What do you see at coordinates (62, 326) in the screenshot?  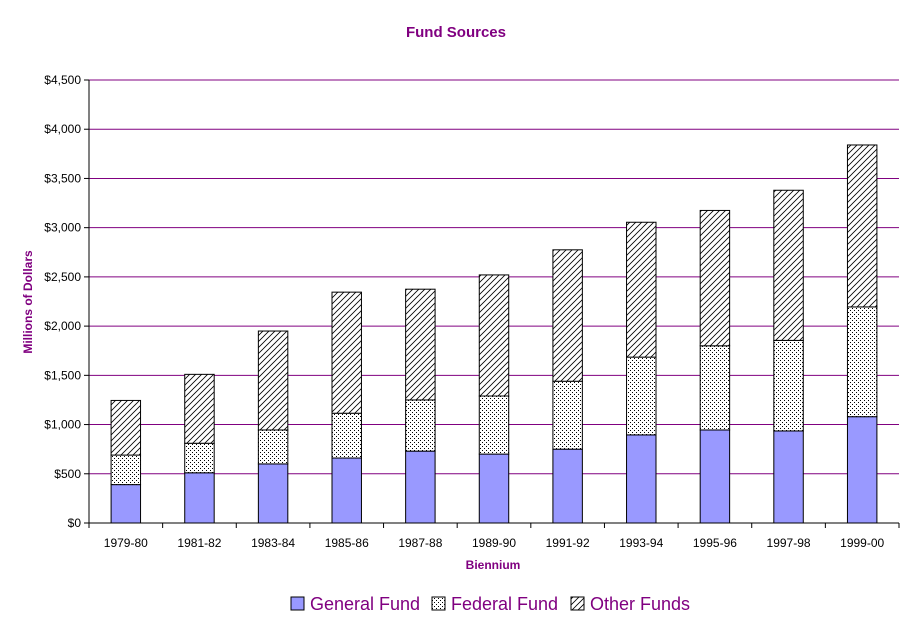 I see `y-tick-label: $2,000` at bounding box center [62, 326].